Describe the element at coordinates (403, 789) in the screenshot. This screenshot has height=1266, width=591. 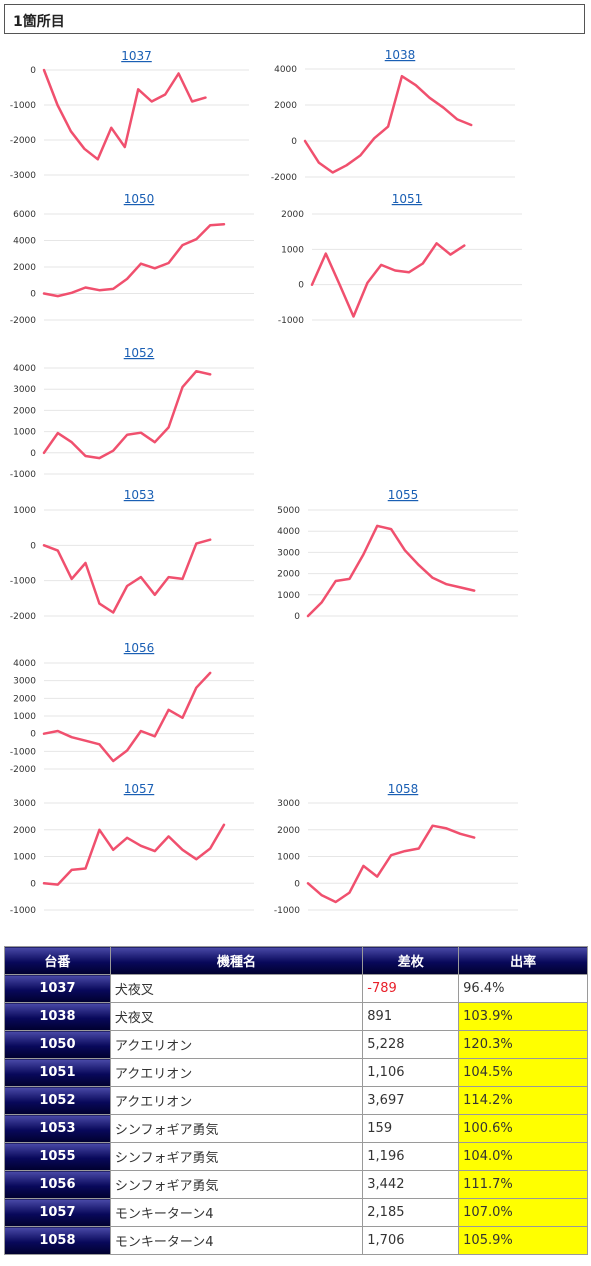
I see `chart-title: 1058` at that location.